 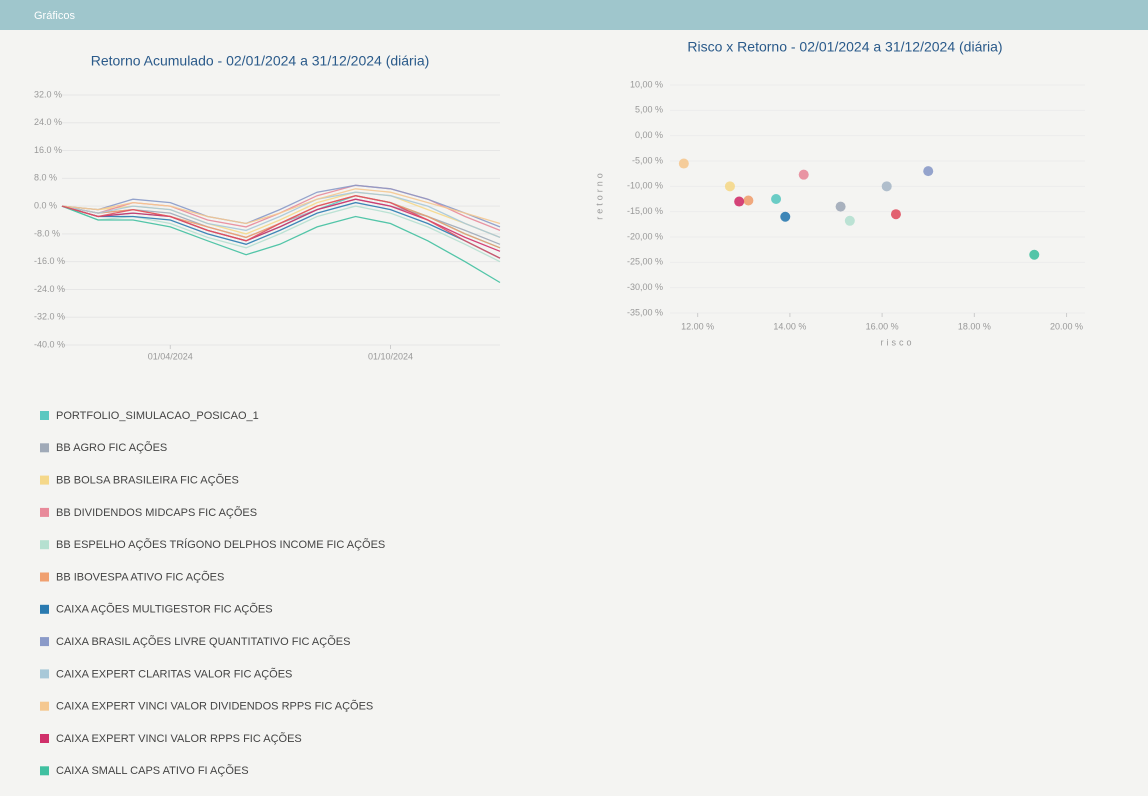 I want to click on y-tick-label: -32.0 %, so click(x=49, y=317).